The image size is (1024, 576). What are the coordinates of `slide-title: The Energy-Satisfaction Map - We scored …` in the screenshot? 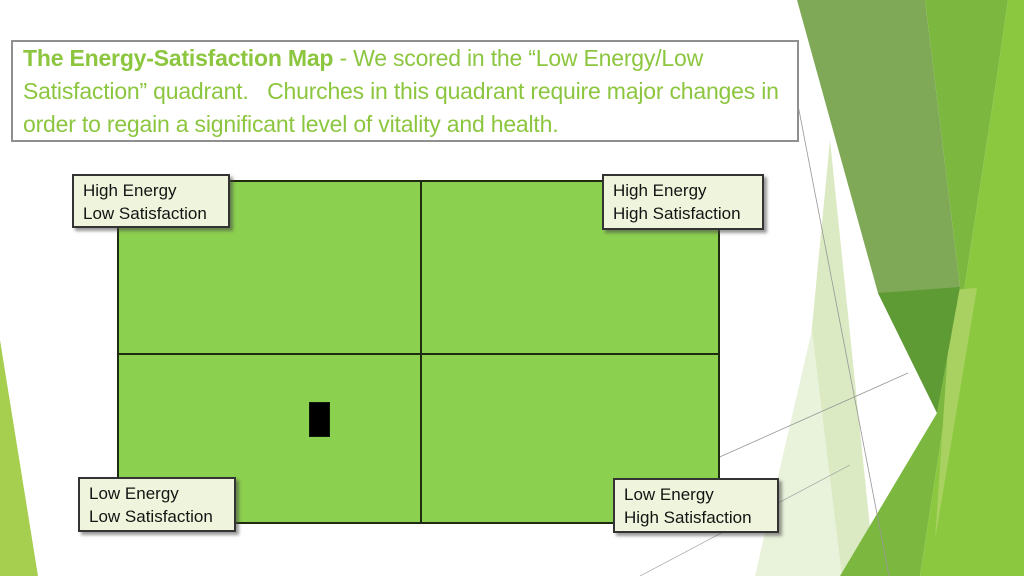 It's located at (405, 91).